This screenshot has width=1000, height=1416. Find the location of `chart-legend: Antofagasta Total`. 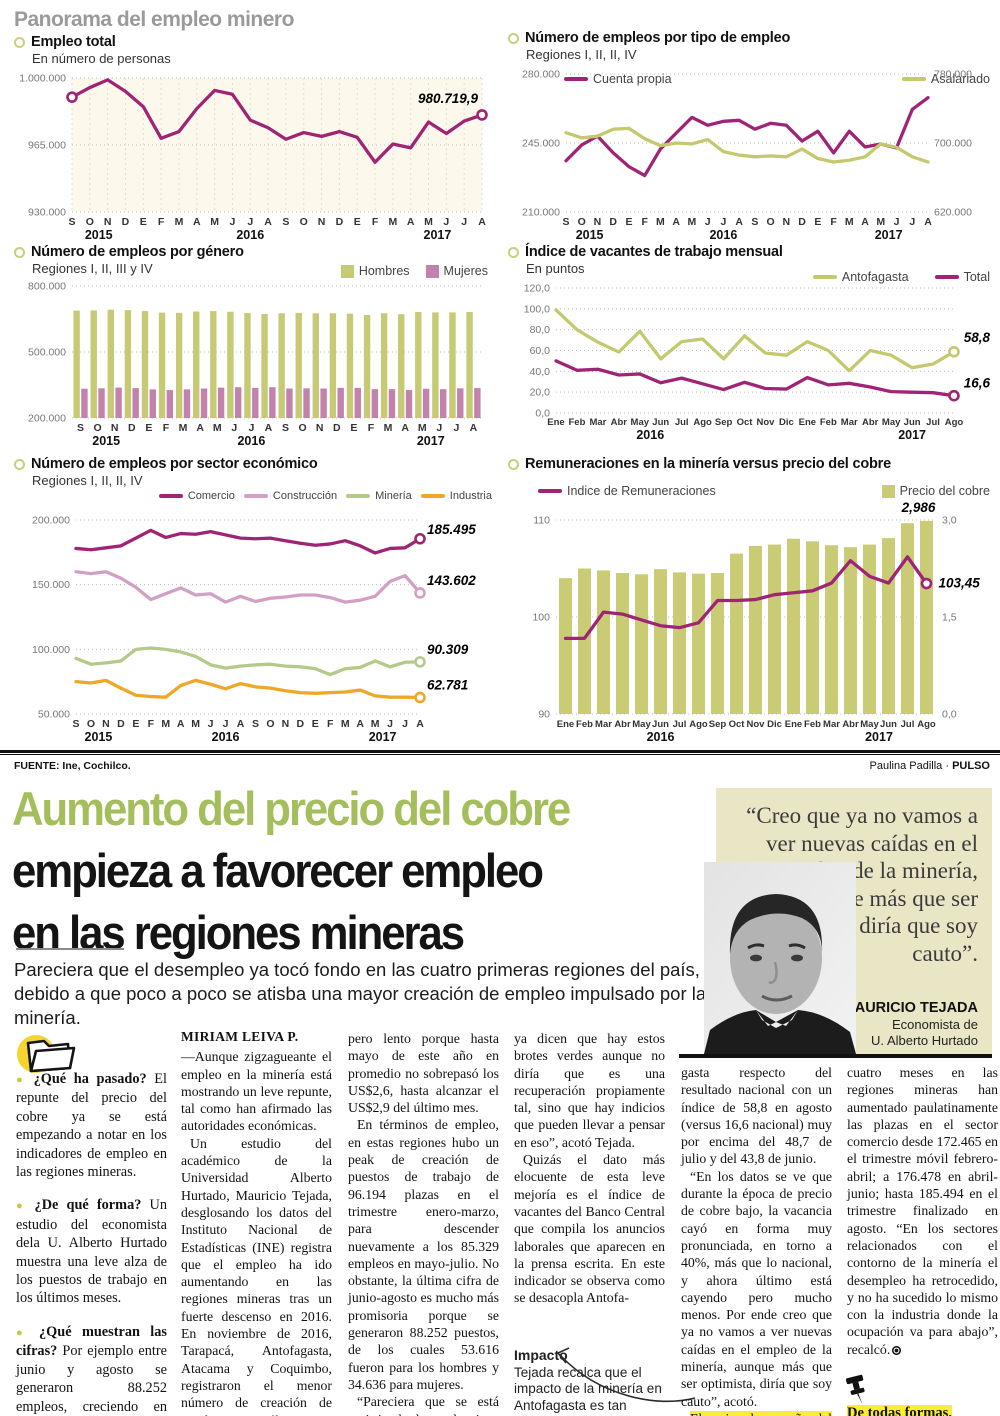

chart-legend: Antofagasta Total is located at coordinates (901, 277).